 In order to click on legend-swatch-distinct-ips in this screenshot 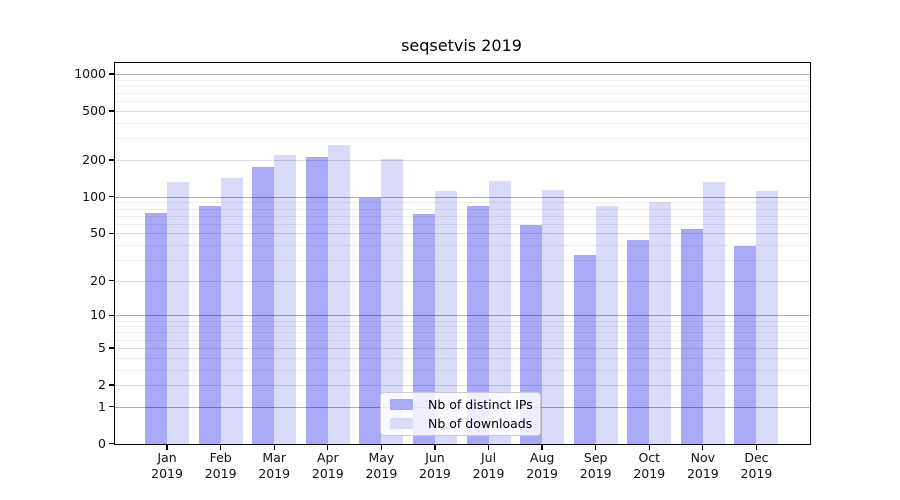, I will do `click(401, 404)`.